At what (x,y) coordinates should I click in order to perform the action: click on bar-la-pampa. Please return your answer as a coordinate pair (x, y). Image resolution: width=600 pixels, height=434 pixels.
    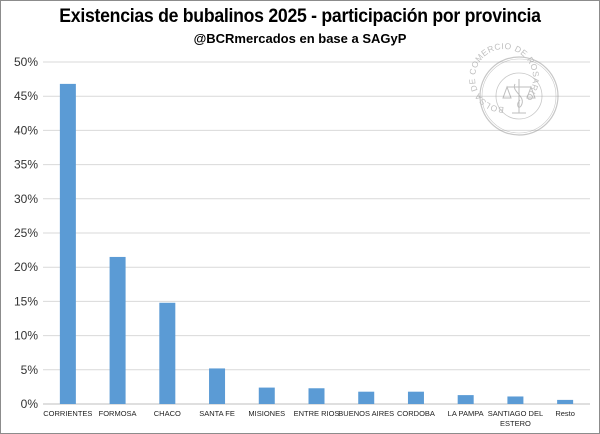
    Looking at the image, I should click on (465, 399).